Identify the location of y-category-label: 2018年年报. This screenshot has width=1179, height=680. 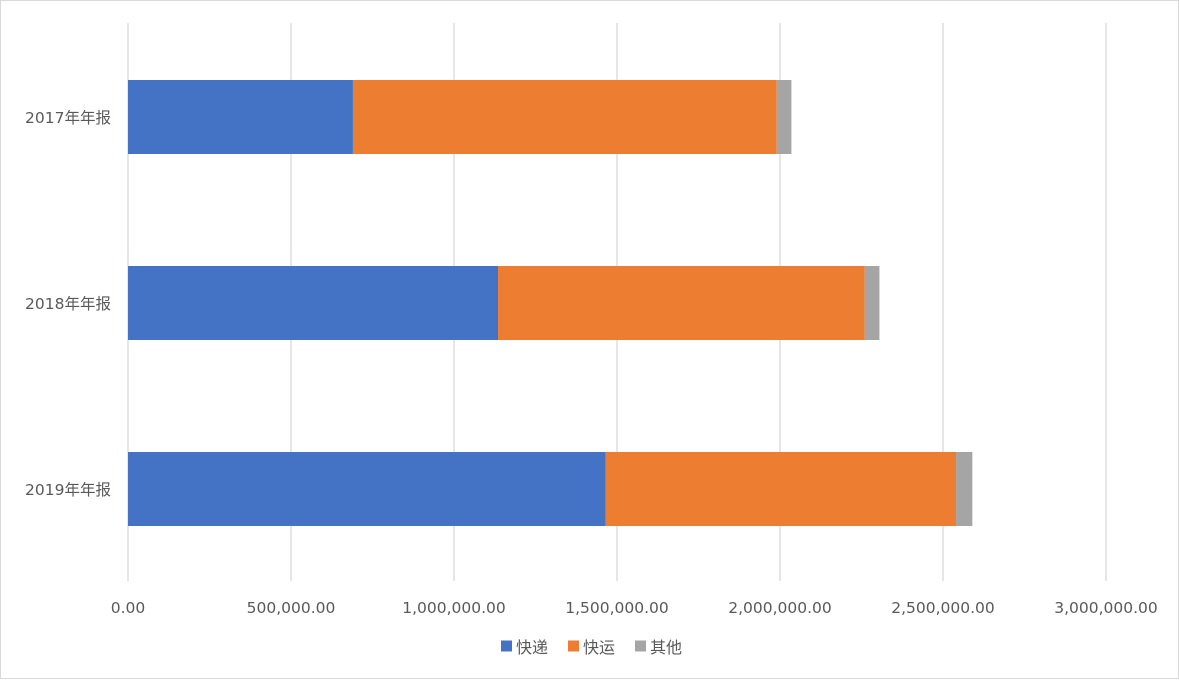
(68, 304).